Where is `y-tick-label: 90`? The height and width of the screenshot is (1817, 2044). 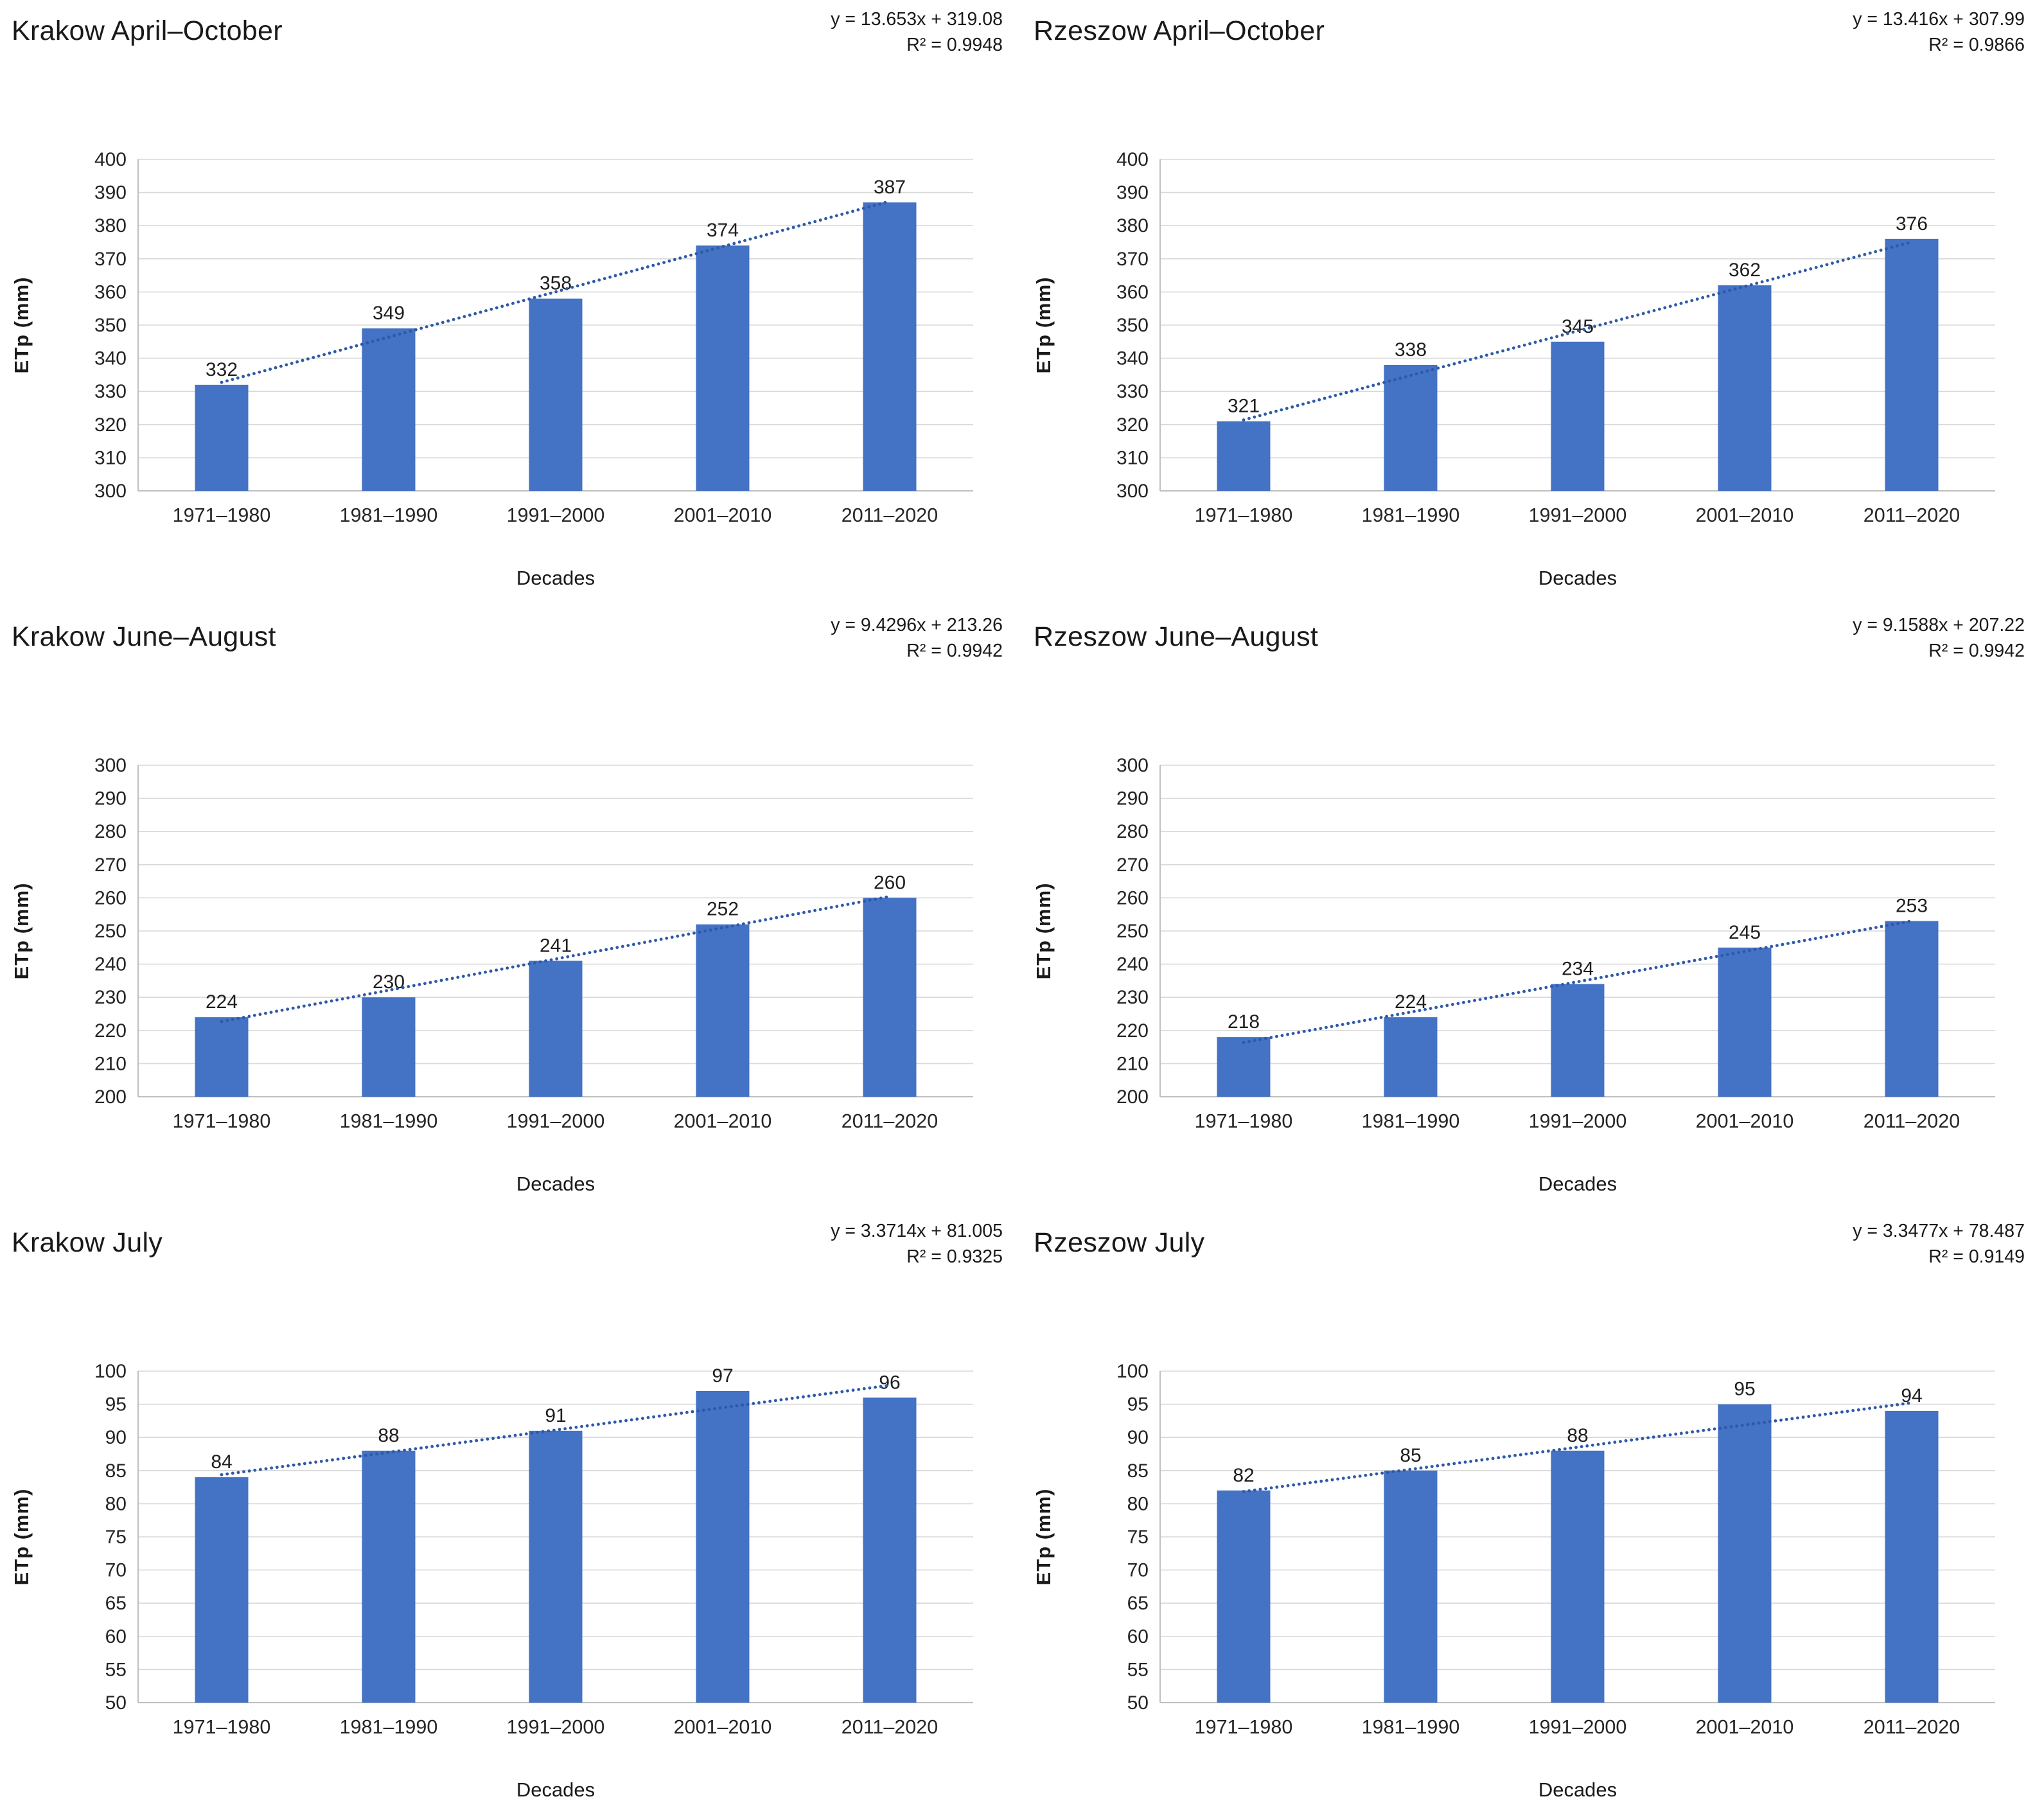 y-tick-label: 90 is located at coordinates (116, 1437).